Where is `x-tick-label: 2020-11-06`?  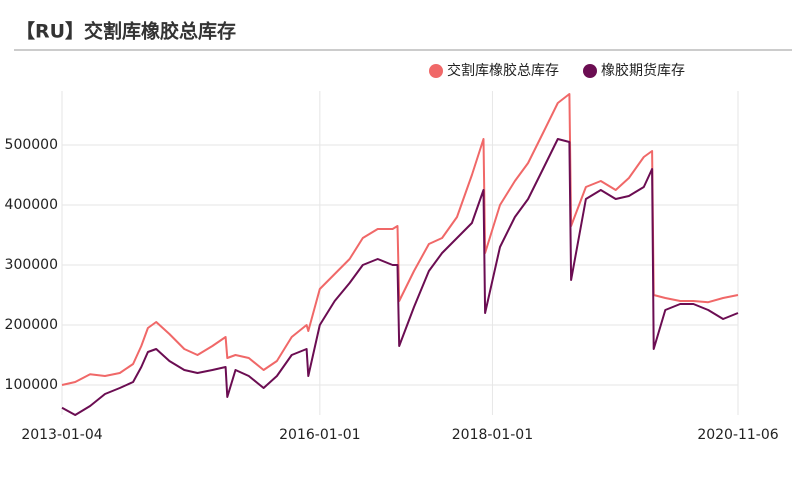 x-tick-label: 2020-11-06 is located at coordinates (737, 435).